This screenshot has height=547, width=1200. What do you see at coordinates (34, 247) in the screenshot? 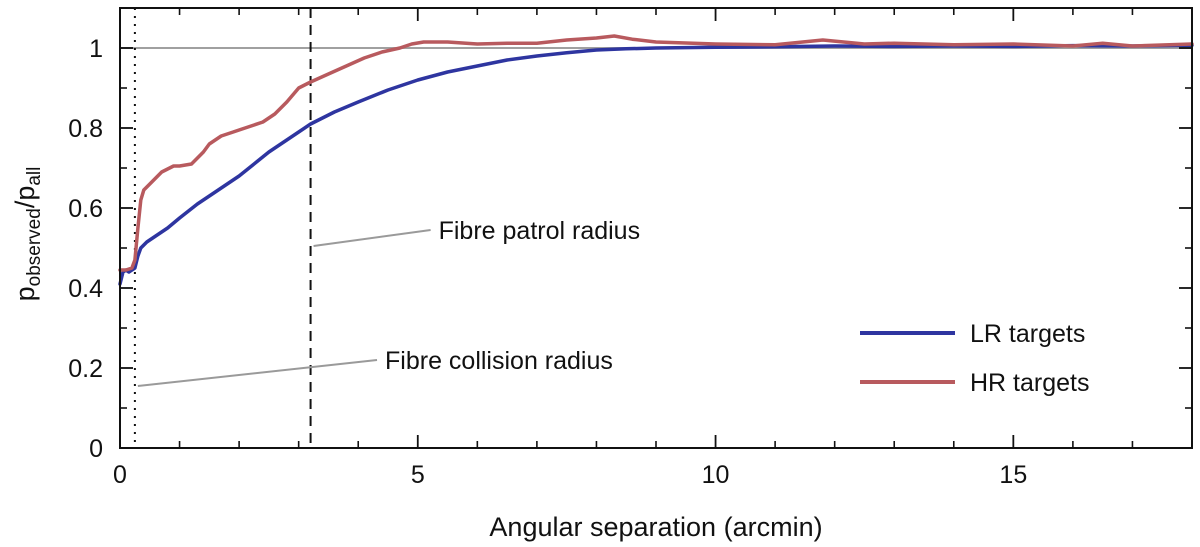
I see `y-axis-title-sub1: observed` at bounding box center [34, 247].